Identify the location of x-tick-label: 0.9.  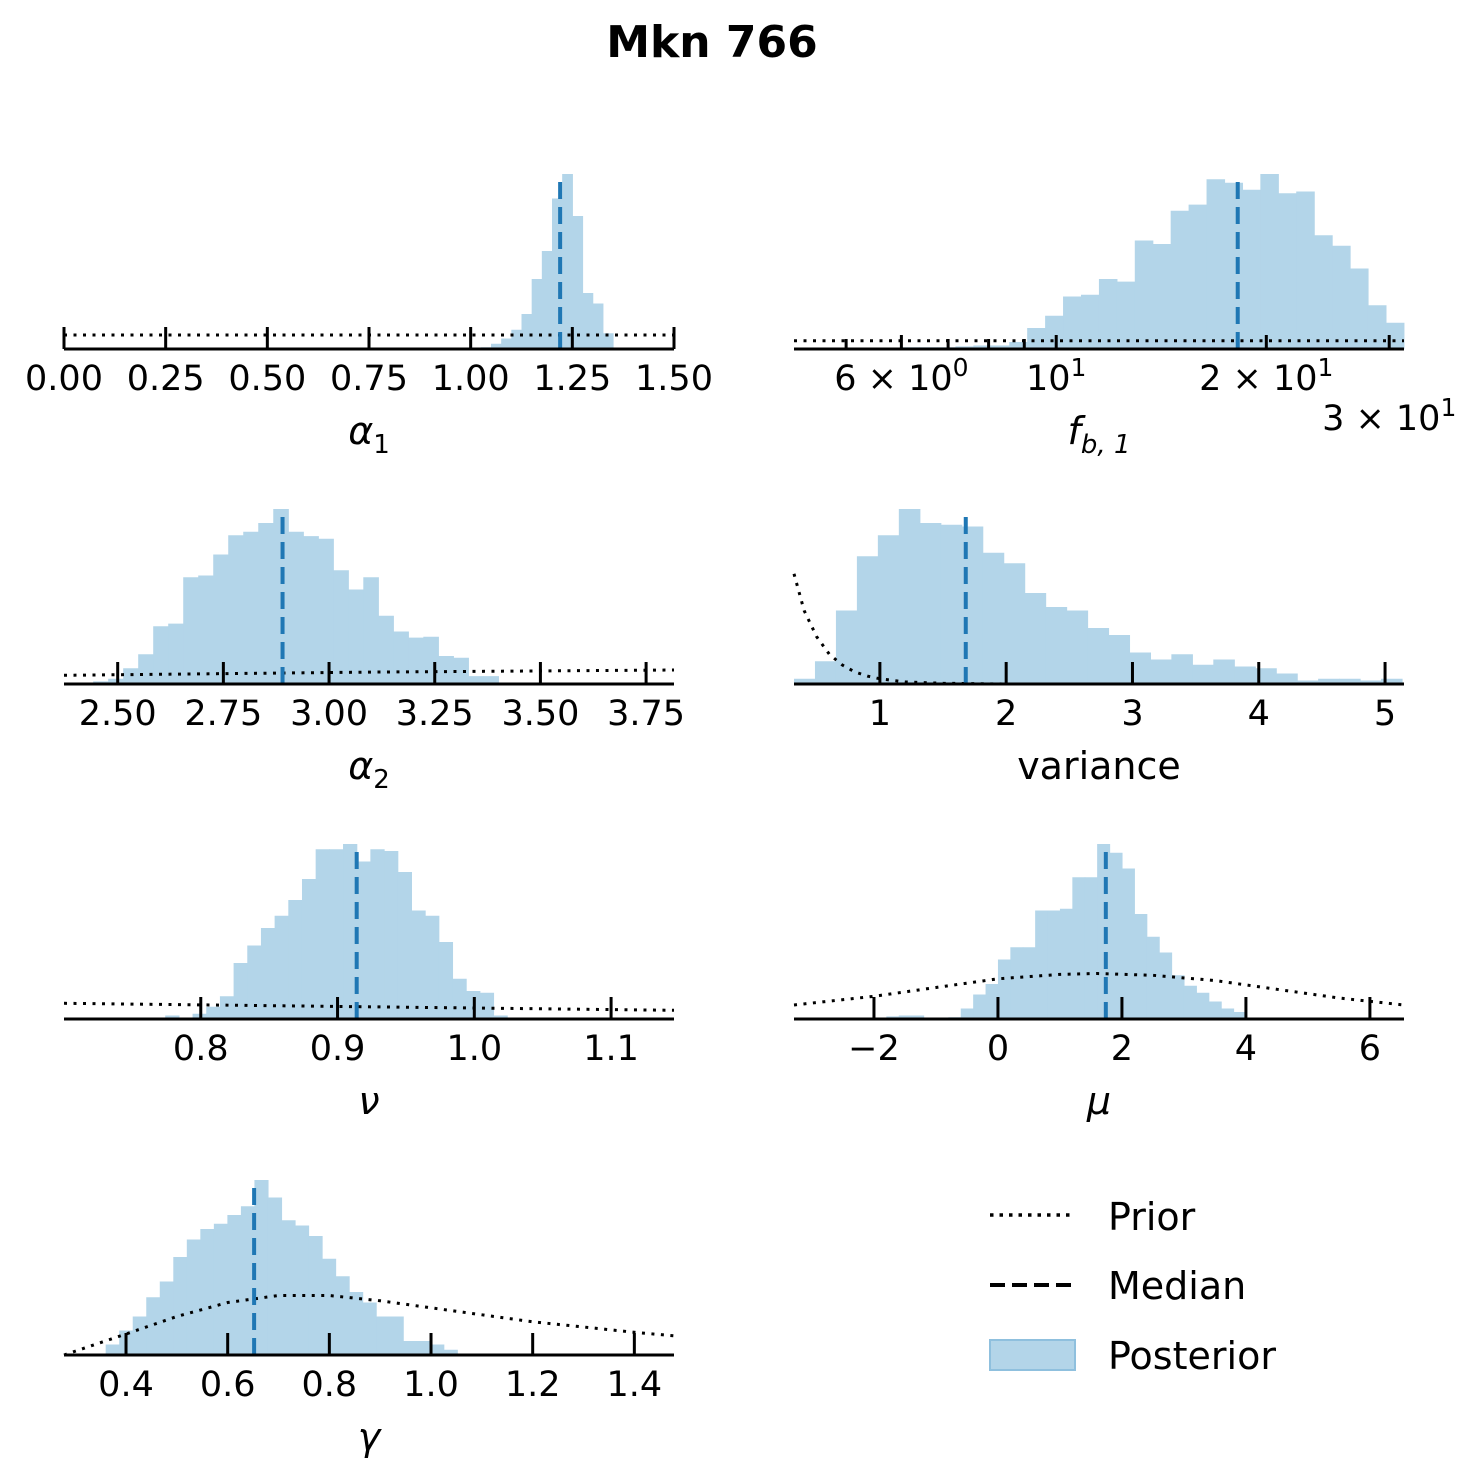
(338, 1049).